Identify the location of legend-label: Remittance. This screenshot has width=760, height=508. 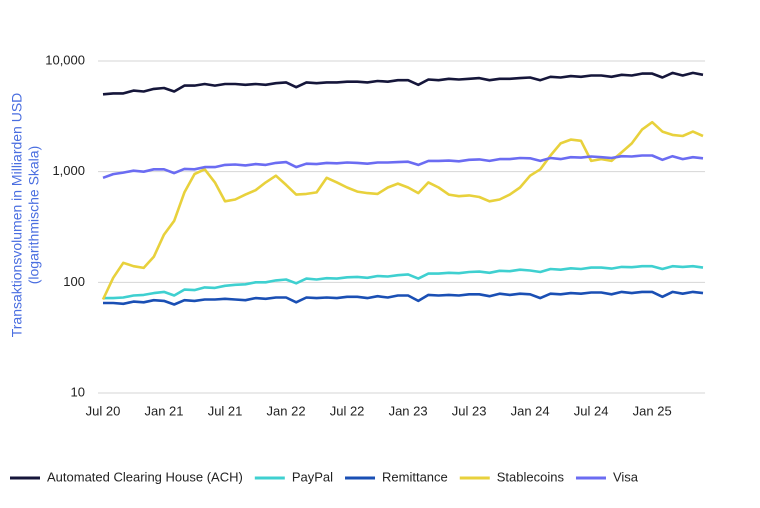
(415, 476).